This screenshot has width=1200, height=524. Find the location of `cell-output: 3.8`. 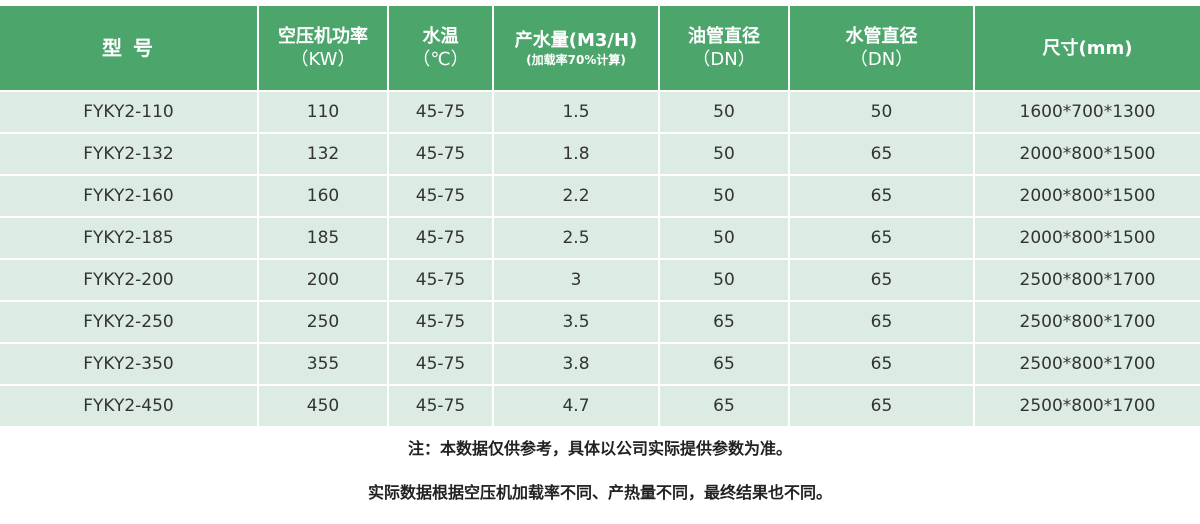

cell-output: 3.8 is located at coordinates (576, 364).